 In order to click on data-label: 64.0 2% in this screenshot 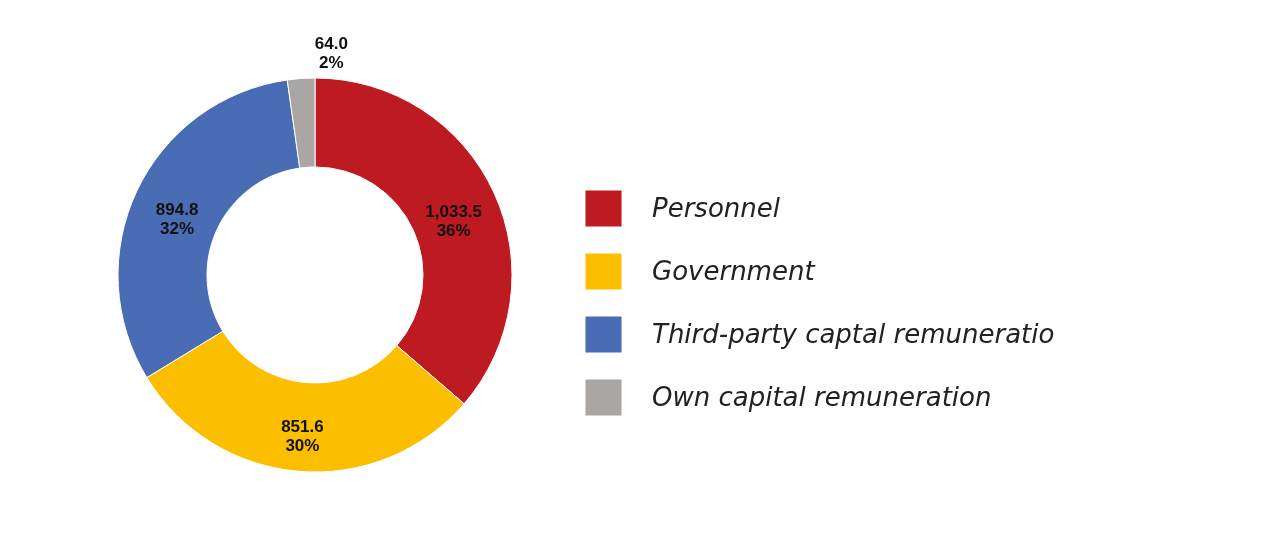, I will do `click(331, 52)`.